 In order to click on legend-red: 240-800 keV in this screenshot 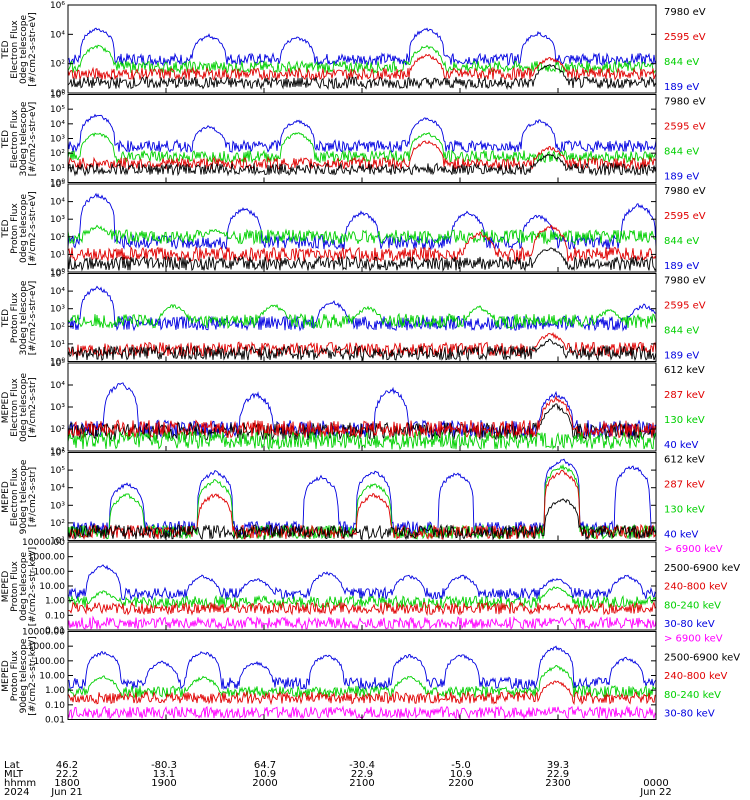, I will do `click(696, 587)`.